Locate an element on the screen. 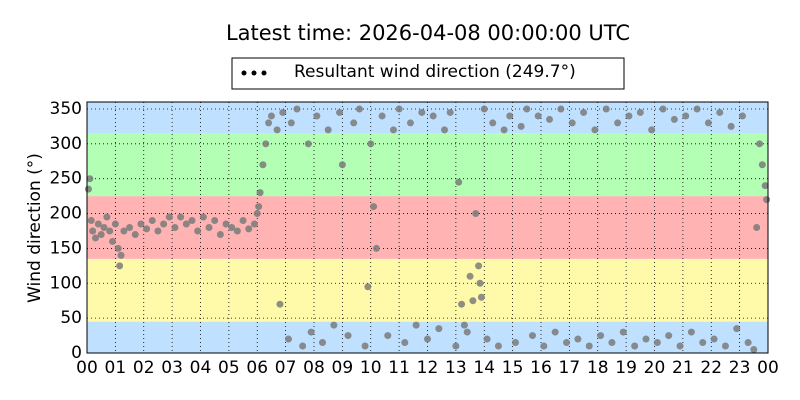 The image size is (800, 400). x-tick-label: 11 is located at coordinates (399, 368).